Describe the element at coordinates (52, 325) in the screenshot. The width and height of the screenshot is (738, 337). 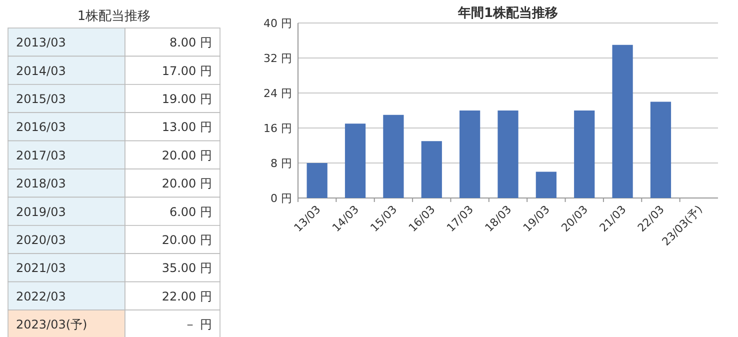
I see `category-label: 2023/03(予)` at that location.